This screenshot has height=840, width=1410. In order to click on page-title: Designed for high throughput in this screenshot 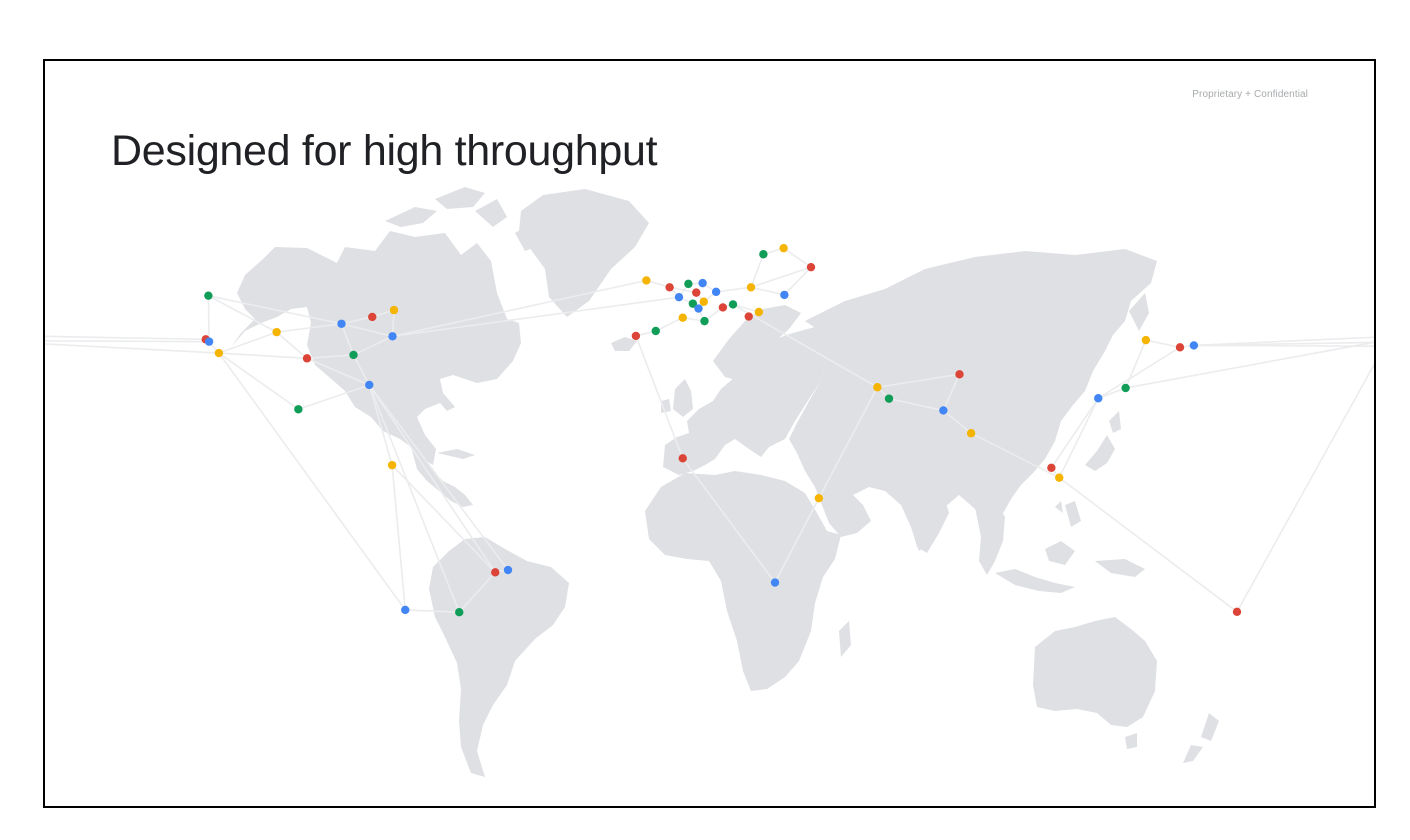, I will do `click(384, 151)`.